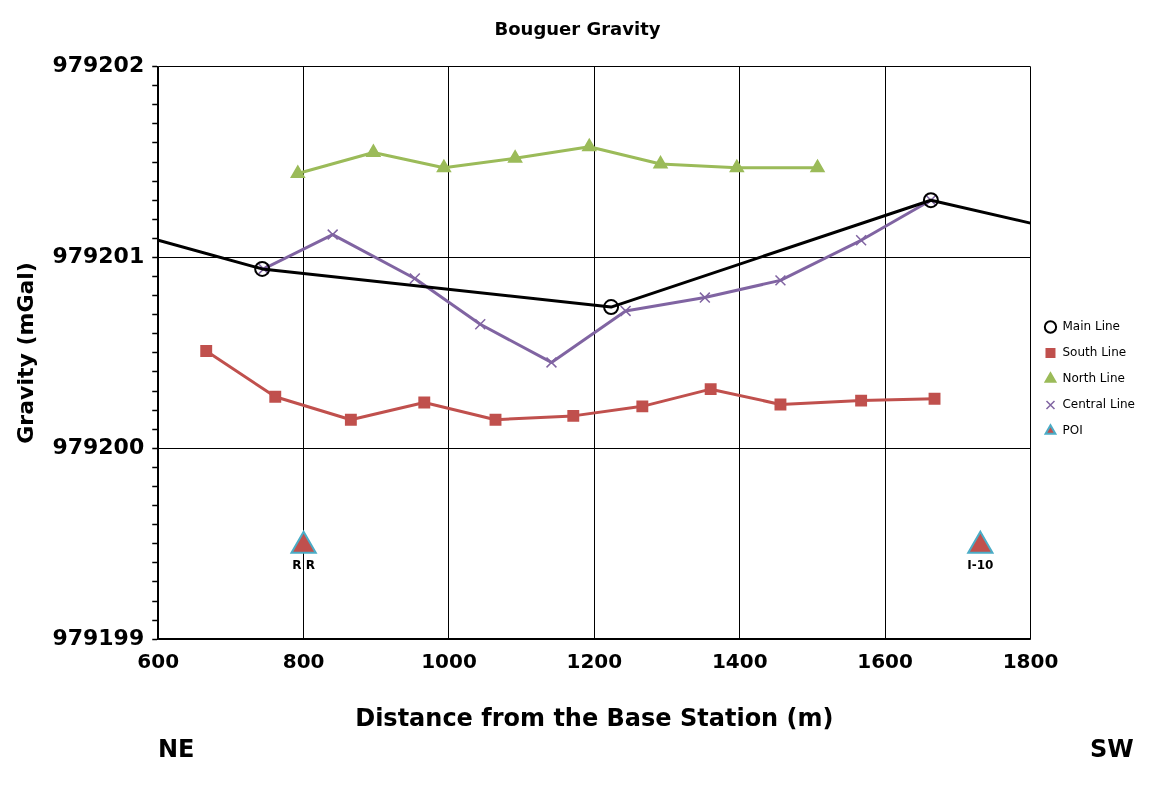  What do you see at coordinates (1098, 404) in the screenshot?
I see `legend-label: Central Line` at bounding box center [1098, 404].